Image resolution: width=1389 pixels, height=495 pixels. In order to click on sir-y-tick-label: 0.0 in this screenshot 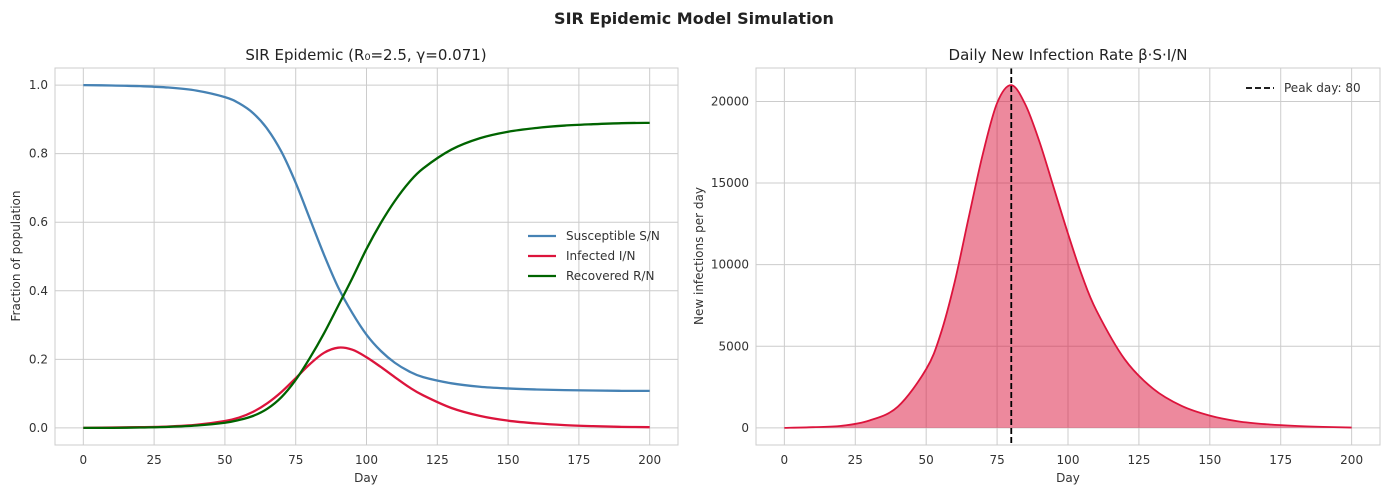, I will do `click(38, 428)`.